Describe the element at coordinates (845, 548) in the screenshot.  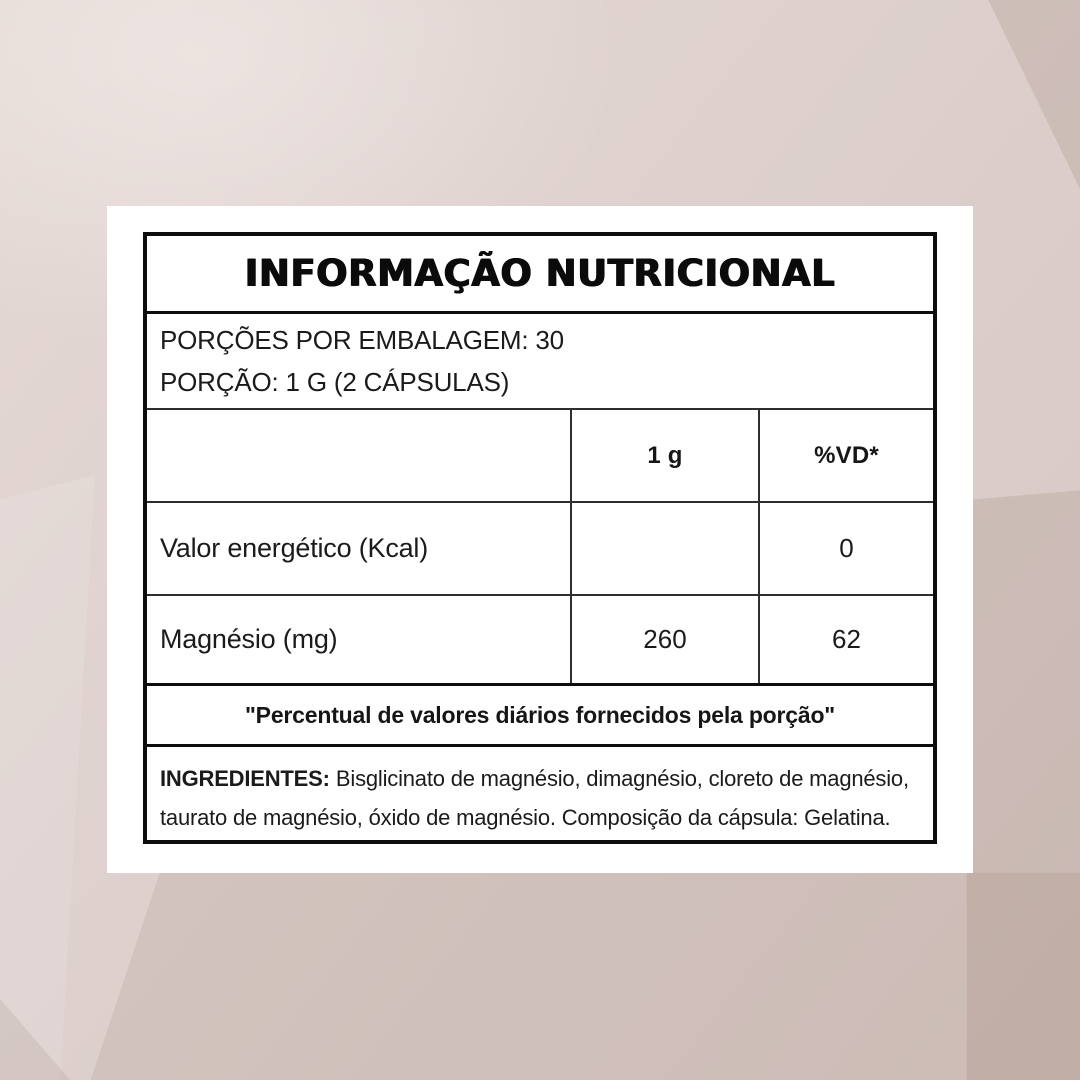
I see `nutrient-dv-energy: 0` at that location.